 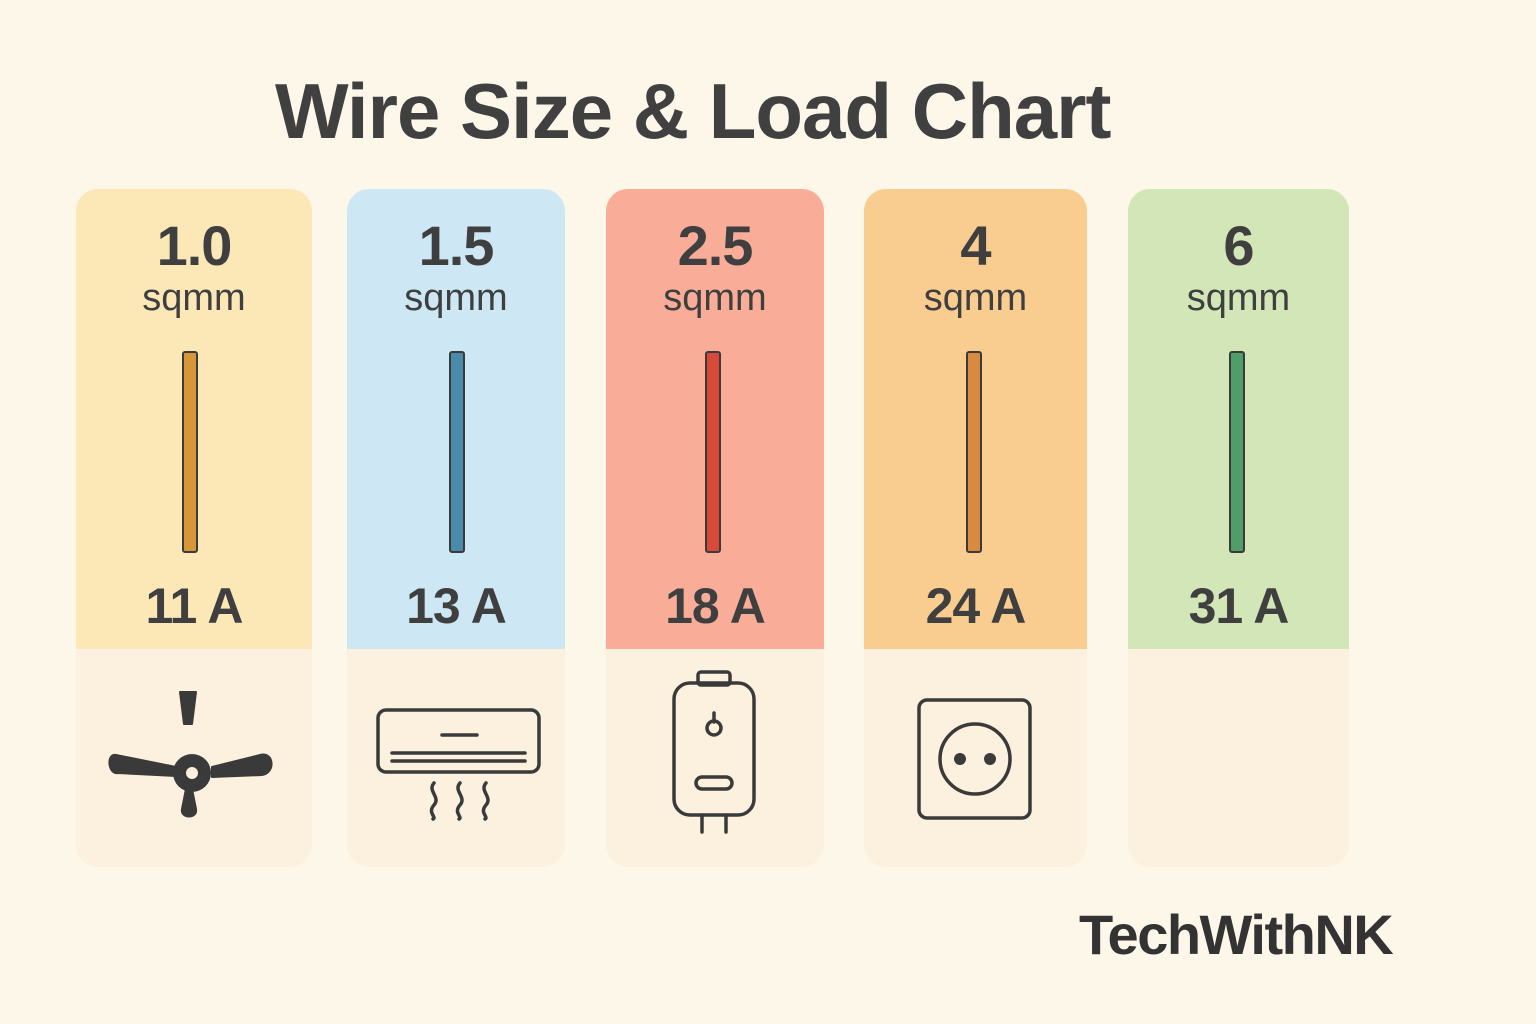 I want to click on wire-column-header: 1.0 sqmm 11 A, so click(x=194, y=419).